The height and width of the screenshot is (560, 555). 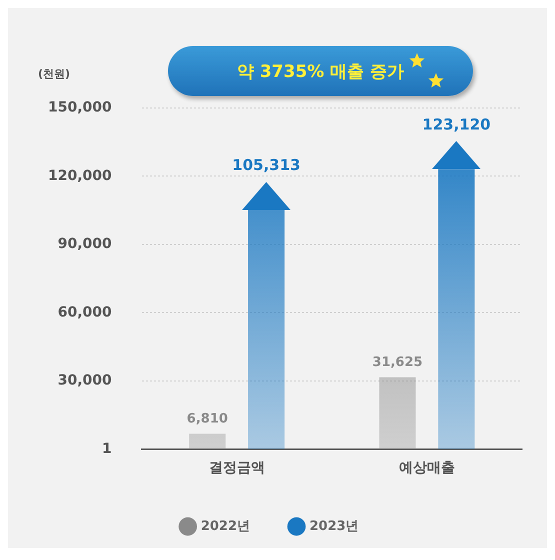 I want to click on y-tick-label: 150,000, so click(x=80, y=108).